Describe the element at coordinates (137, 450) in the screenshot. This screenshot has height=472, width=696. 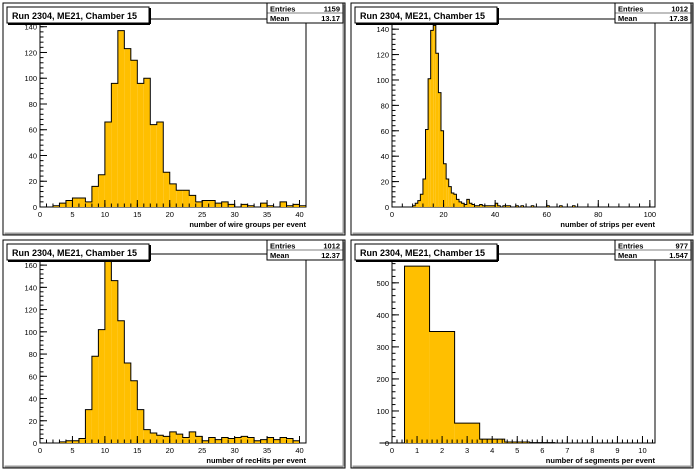
I see `x-tick-label: 15` at that location.